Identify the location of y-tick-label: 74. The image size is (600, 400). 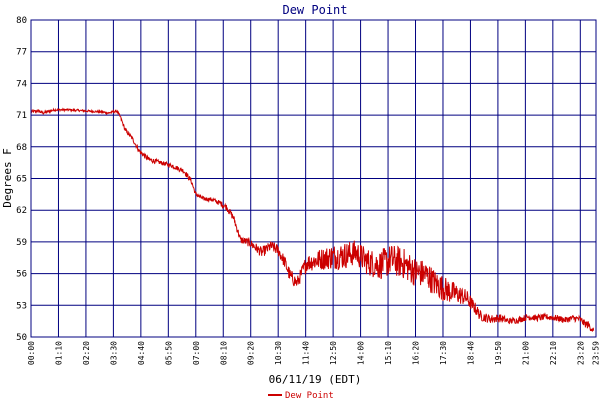
(21, 84).